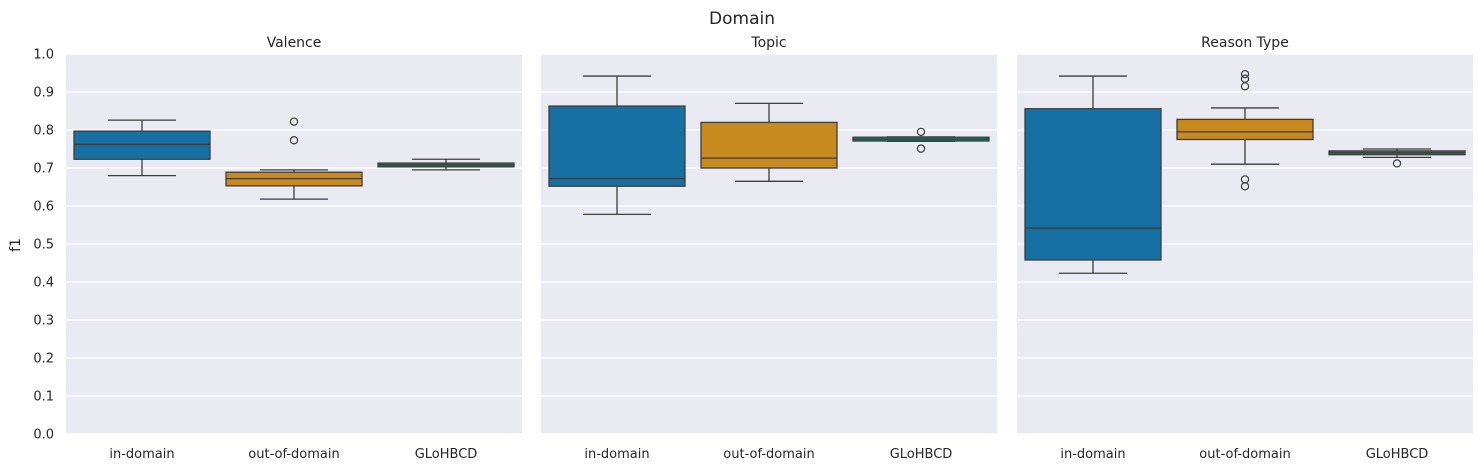 Image resolution: width=1484 pixels, height=471 pixels. What do you see at coordinates (768, 43) in the screenshot?
I see `panel-title: Topic` at bounding box center [768, 43].